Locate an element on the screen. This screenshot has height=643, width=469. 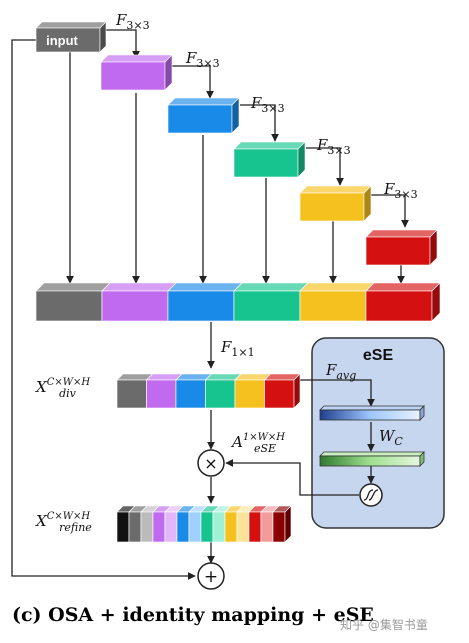
add-op: + is located at coordinates (211, 576).